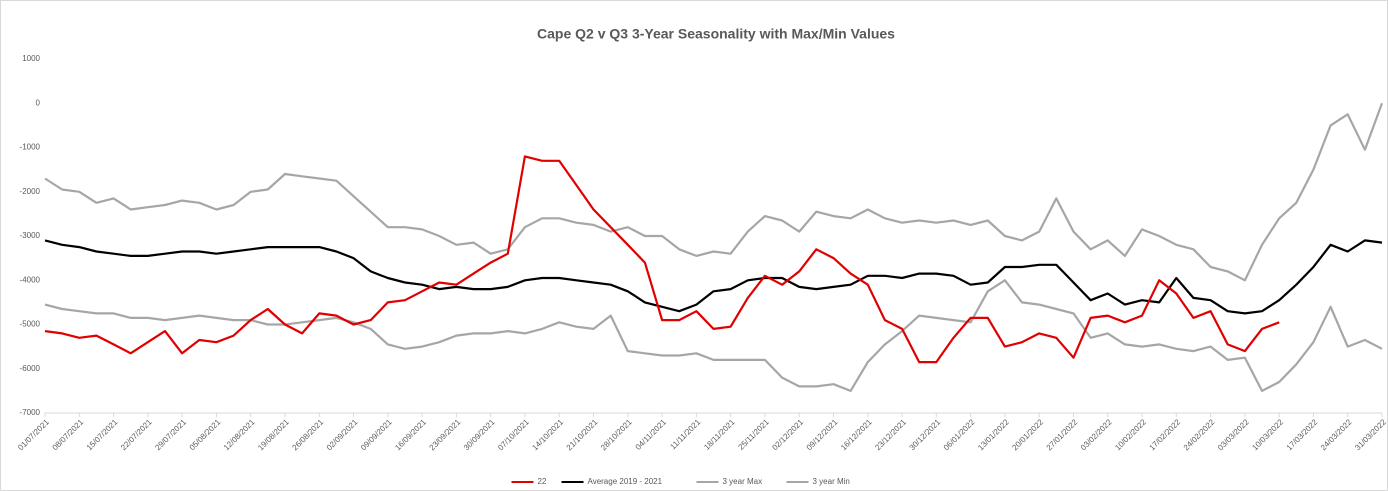 Image resolution: width=1388 pixels, height=491 pixels. I want to click on y-tick-label: -3000, so click(30, 235).